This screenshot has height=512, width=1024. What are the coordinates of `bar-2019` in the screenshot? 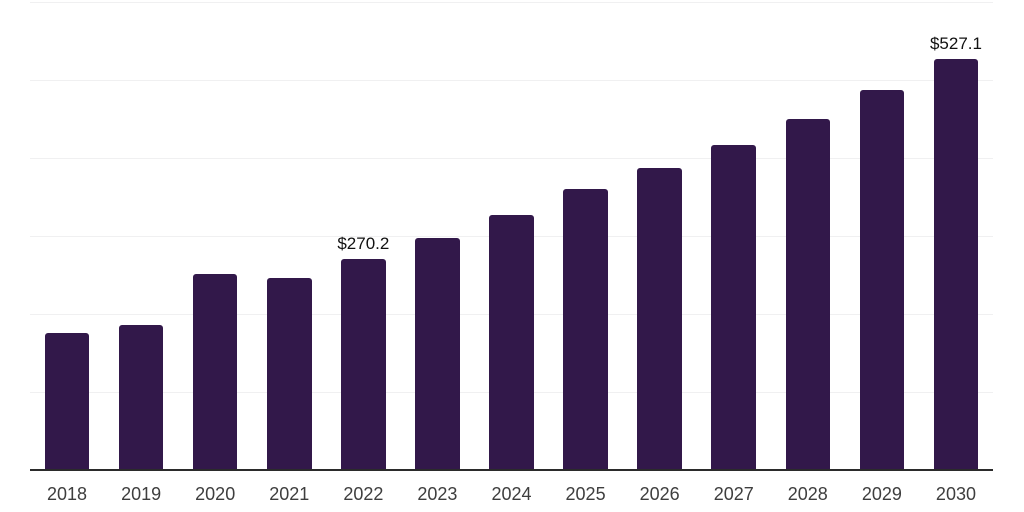 It's located at (141, 397).